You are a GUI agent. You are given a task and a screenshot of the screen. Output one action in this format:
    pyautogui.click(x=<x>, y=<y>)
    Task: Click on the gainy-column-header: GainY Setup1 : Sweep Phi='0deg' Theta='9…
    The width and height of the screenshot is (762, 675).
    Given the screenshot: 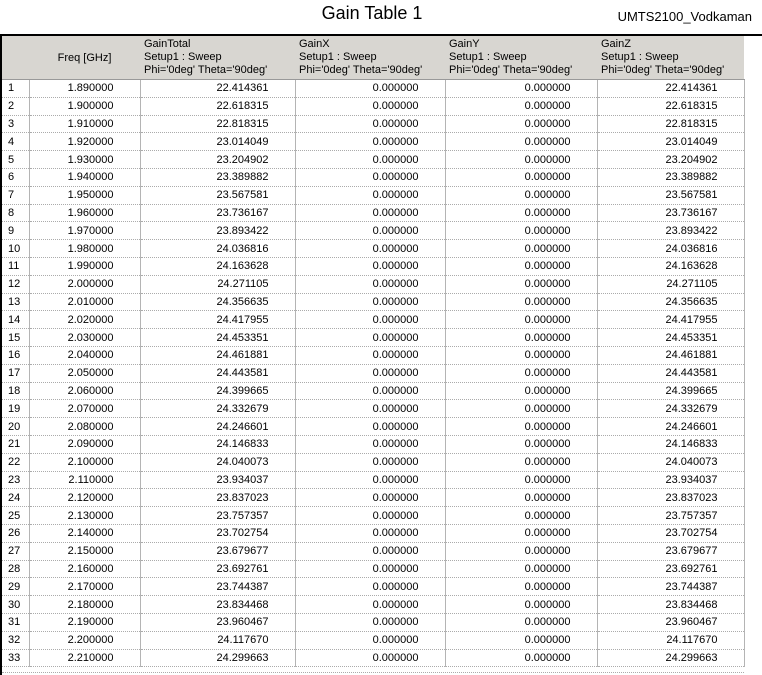 What is the action you would take?
    pyautogui.click(x=521, y=58)
    